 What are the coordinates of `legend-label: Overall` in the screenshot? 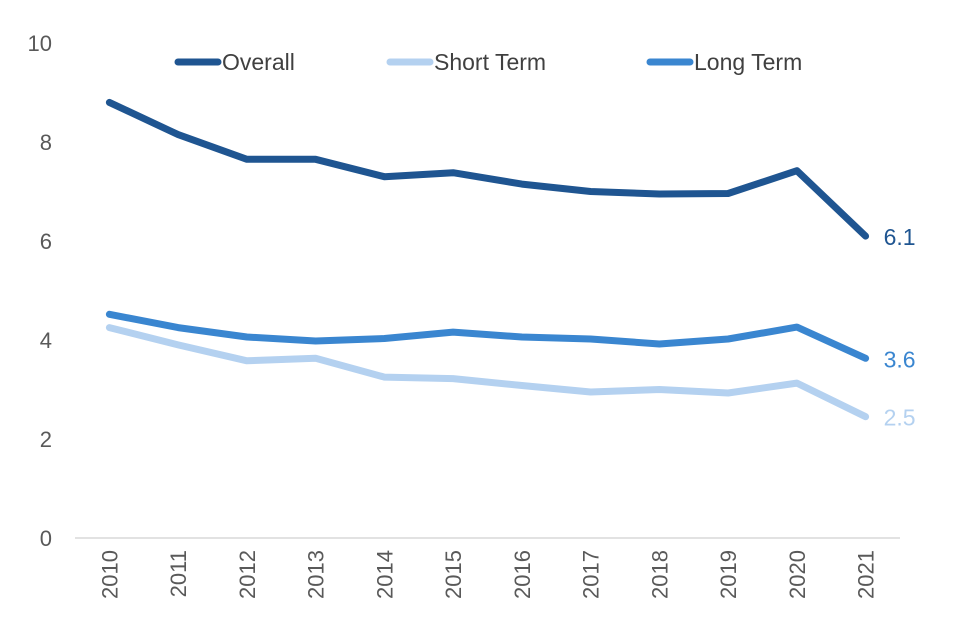 It's located at (258, 62).